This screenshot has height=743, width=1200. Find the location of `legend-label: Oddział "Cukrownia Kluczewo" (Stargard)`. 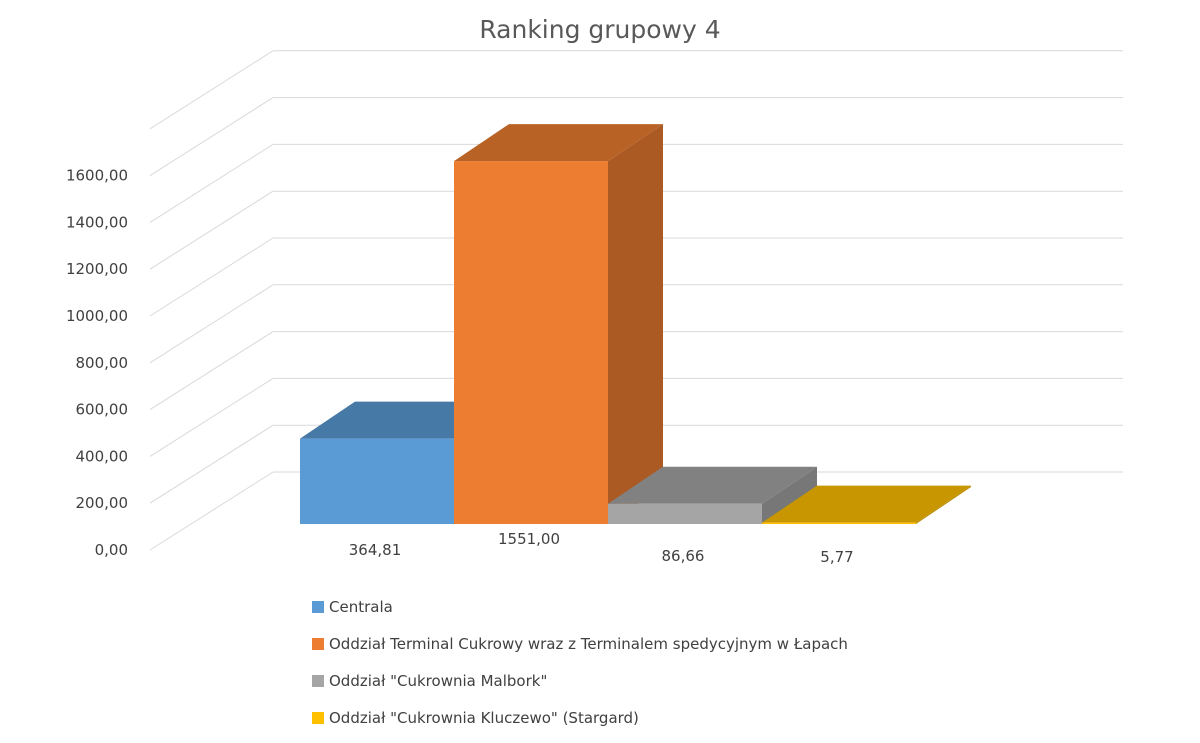

legend-label: Oddział "Cukrownia Kluczewo" (Stargard) is located at coordinates (484, 717).